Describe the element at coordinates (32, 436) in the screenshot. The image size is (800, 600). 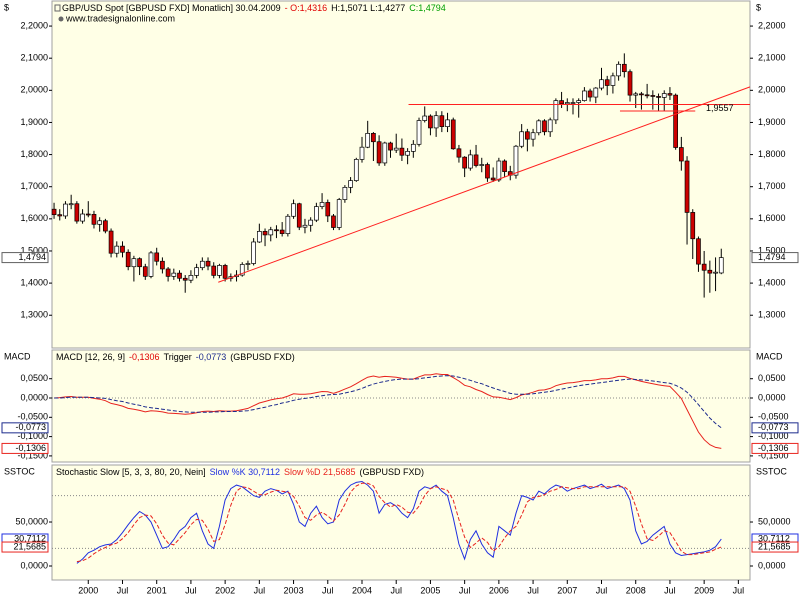
I see `y-tick-label: -0,1000` at that location.